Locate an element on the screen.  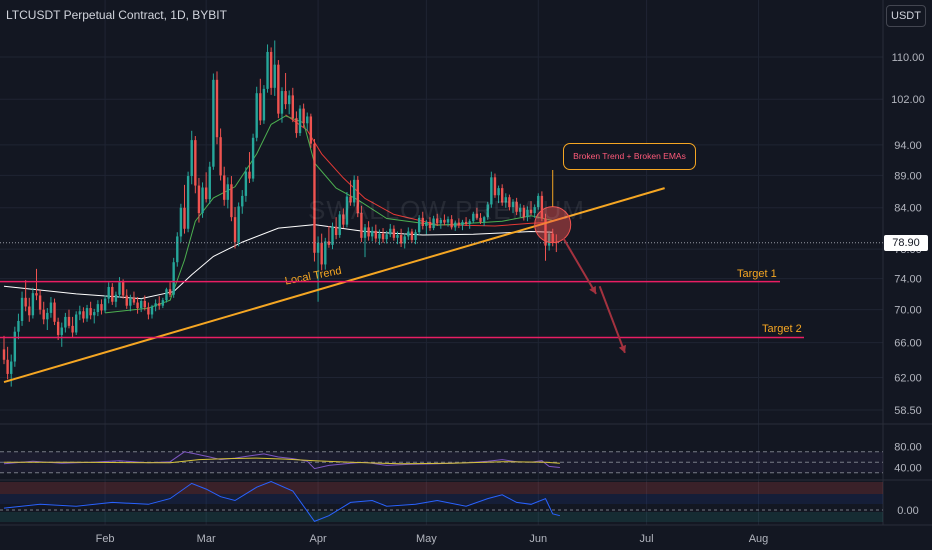
price-axis-label: 66.00 is located at coordinates (908, 344).